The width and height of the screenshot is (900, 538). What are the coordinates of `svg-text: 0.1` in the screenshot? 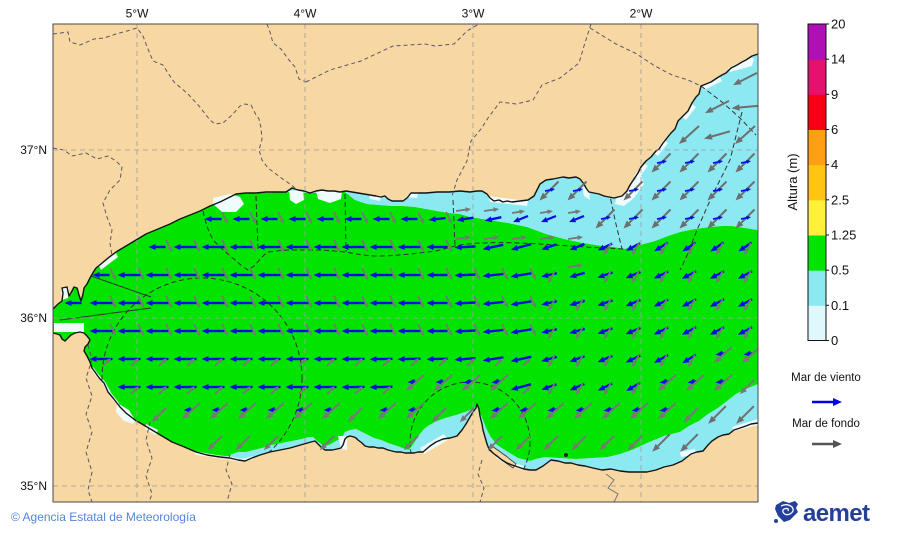 It's located at (840, 305).